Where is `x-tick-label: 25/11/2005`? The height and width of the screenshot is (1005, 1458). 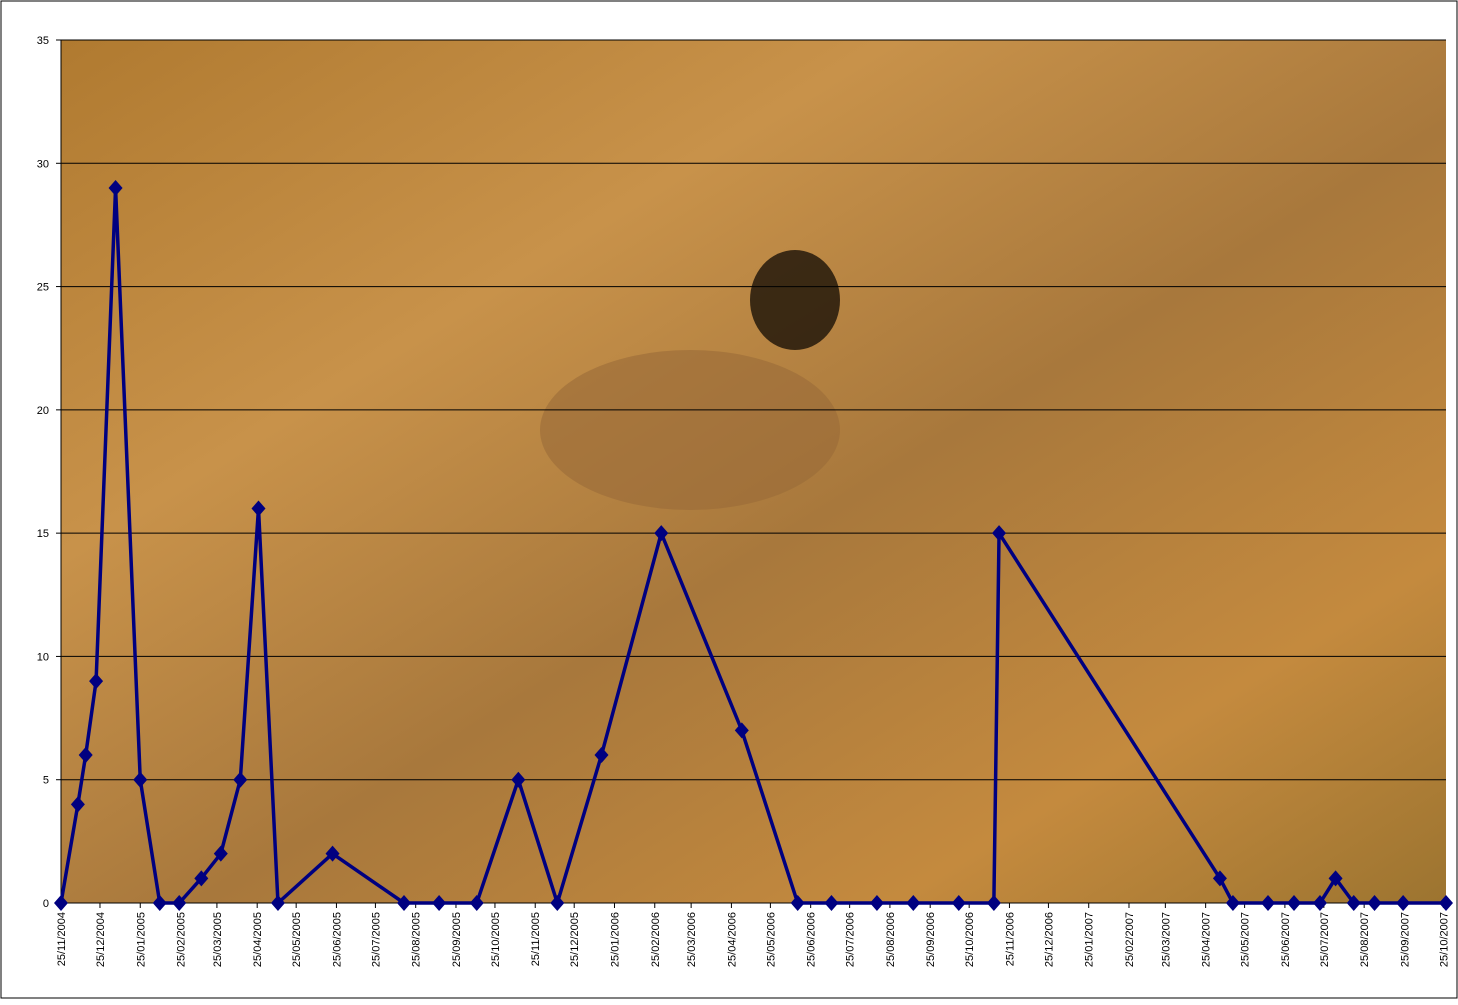
x-tick-label: 25/11/2005 is located at coordinates (536, 939).